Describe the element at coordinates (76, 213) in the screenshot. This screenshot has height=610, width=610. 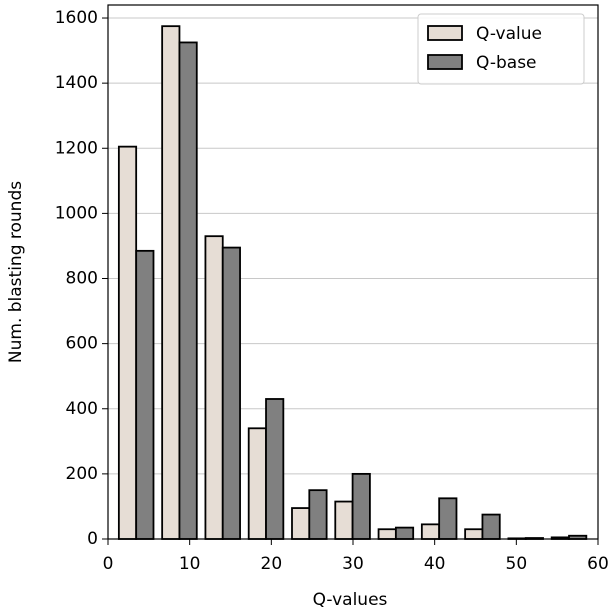
I see `y-tick-label: 1000` at that location.